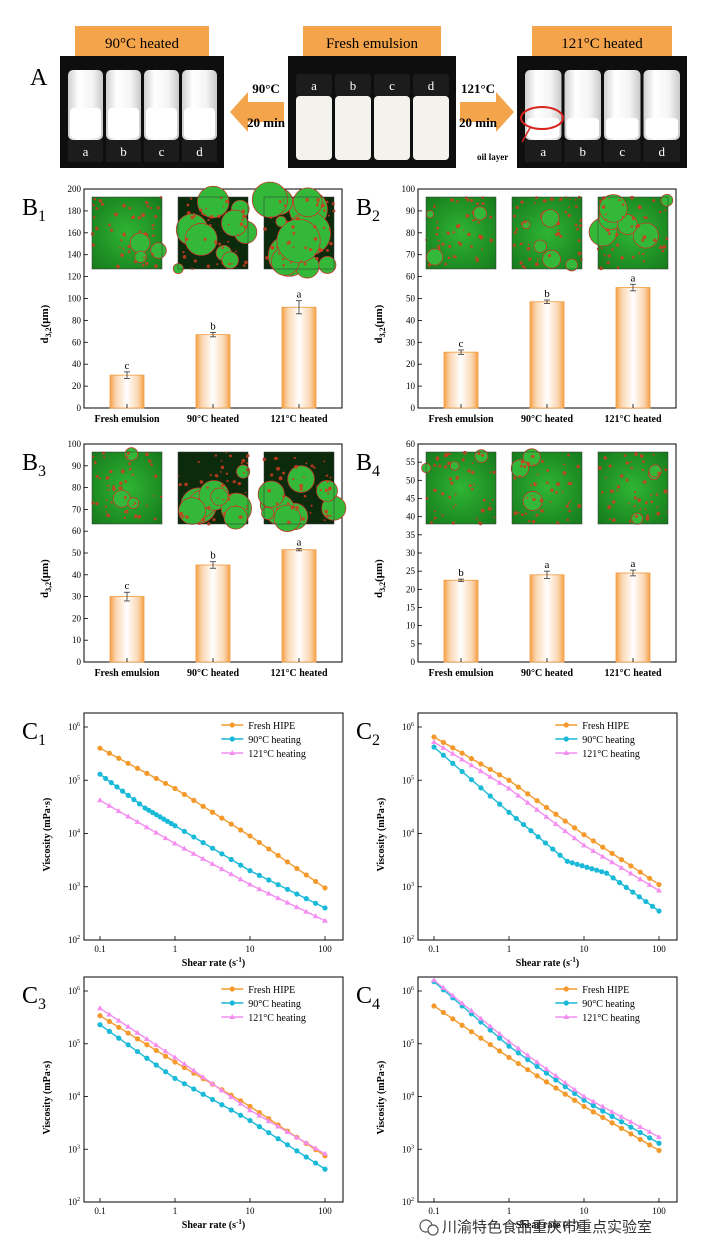 This screenshot has width=703, height=1253. I want to click on x-axis-label-sup: -1, so click(239, 960).